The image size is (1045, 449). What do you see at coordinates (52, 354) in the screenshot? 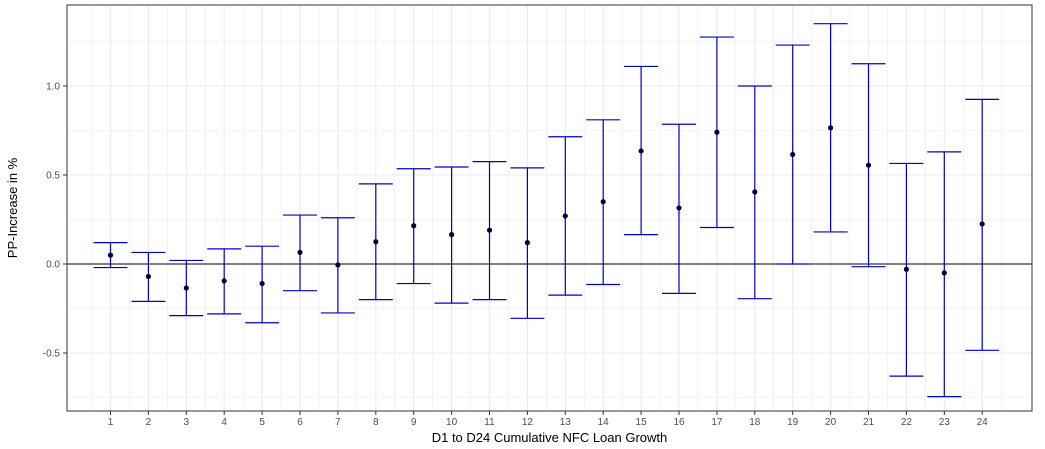
I see `y-tick-label: -0.5` at bounding box center [52, 354].